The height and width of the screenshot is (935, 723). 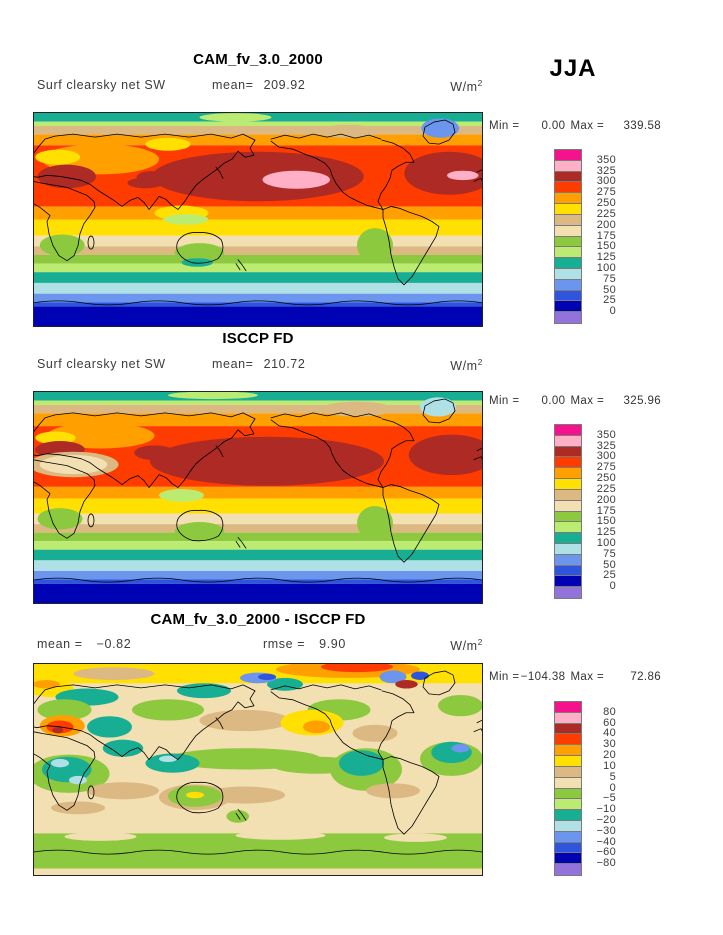 What do you see at coordinates (466, 645) in the screenshot?
I see `panel3-units: W/m2` at bounding box center [466, 645].